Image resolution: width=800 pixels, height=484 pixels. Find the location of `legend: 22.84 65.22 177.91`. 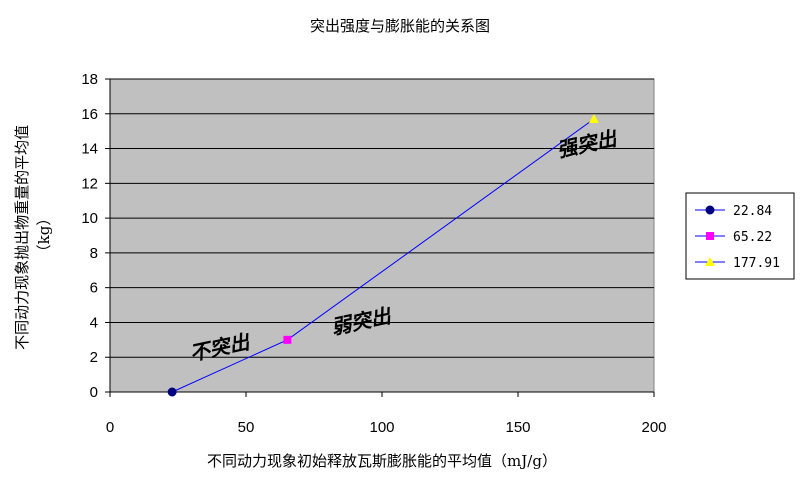

legend: 22.84 65.22 177.91 is located at coordinates (740, 236).